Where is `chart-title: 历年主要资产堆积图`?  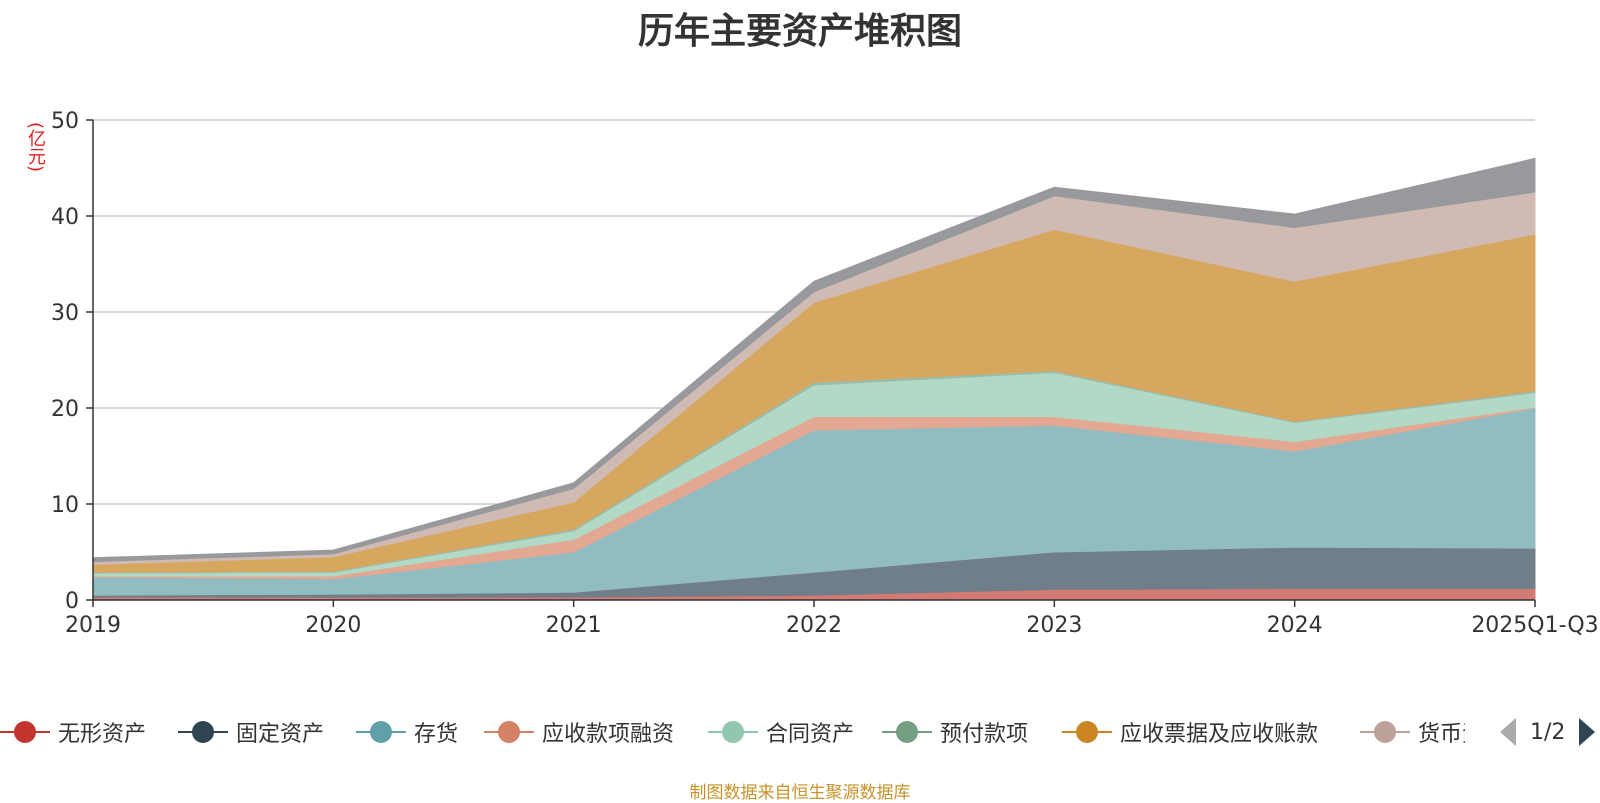 chart-title: 历年主要资产堆积图 is located at coordinates (799, 31).